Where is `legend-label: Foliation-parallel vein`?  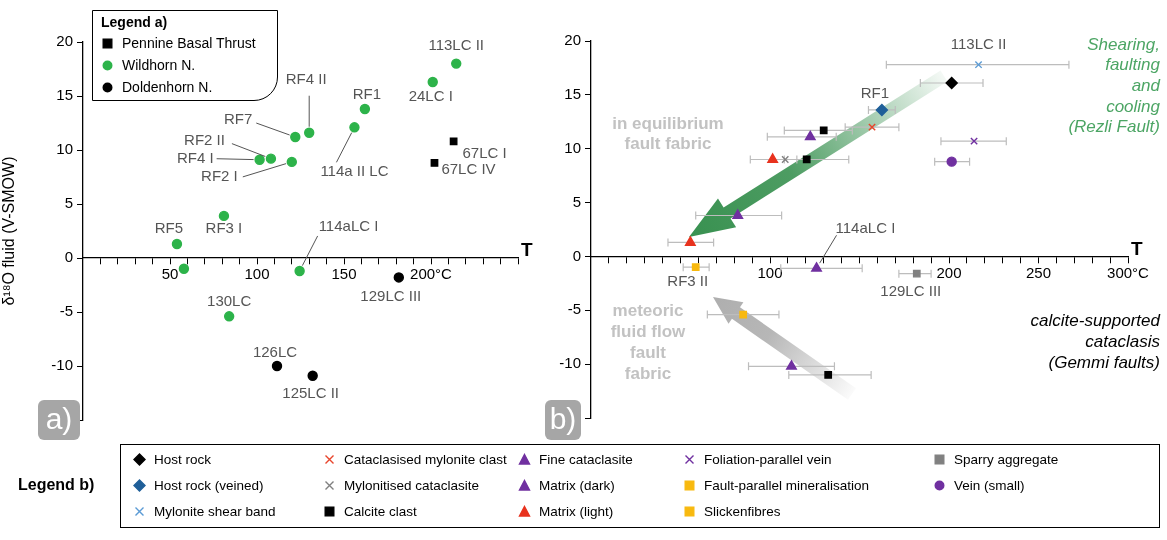 legend-label: Foliation-parallel vein is located at coordinates (768, 459).